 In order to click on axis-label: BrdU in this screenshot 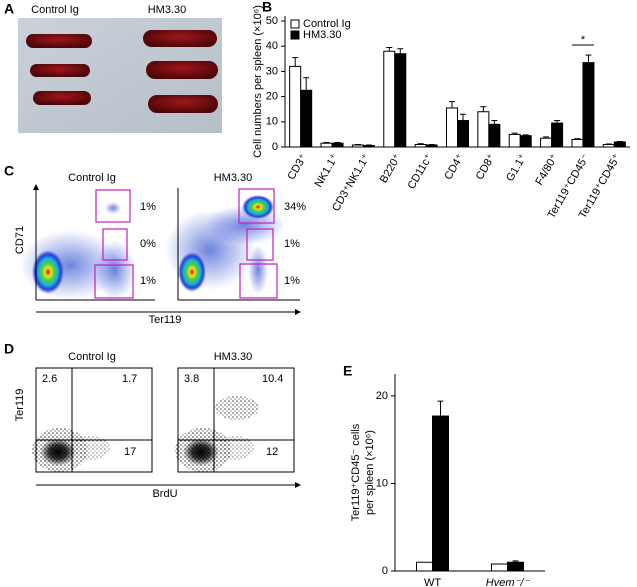, I will do `click(164, 494)`.